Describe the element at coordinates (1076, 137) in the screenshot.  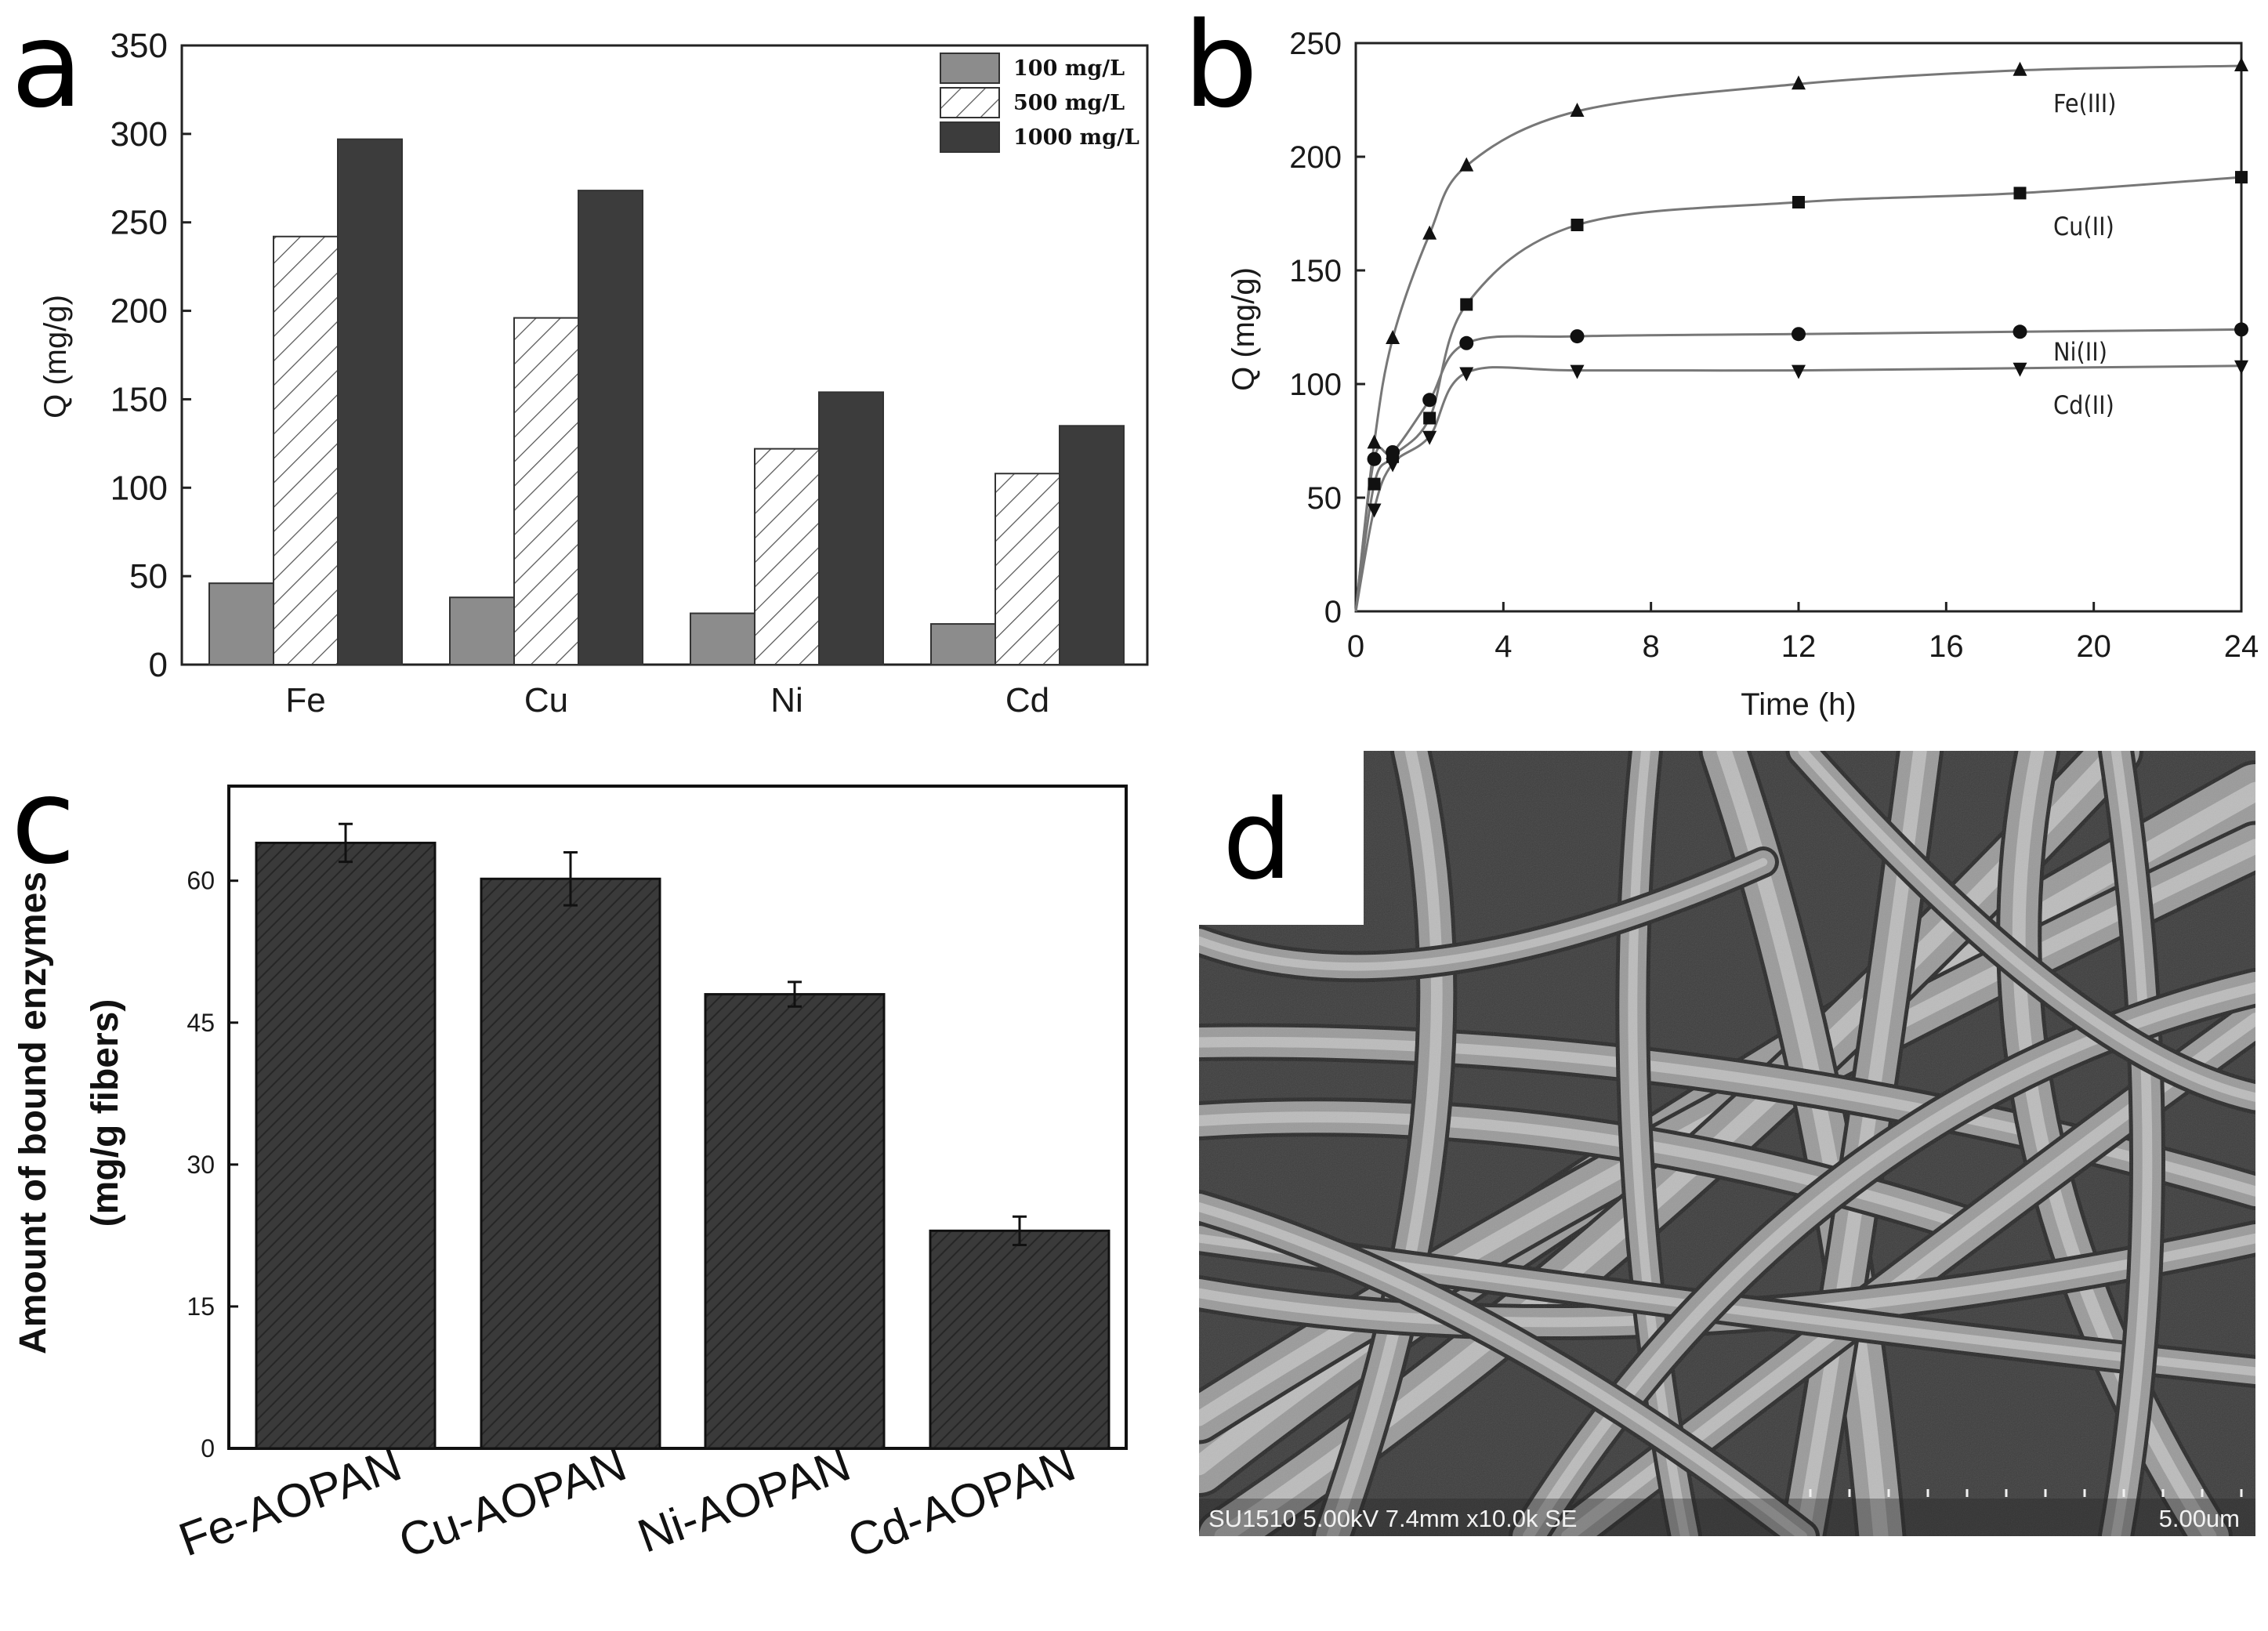
I see `legend-label: 1000 mg/L` at that location.